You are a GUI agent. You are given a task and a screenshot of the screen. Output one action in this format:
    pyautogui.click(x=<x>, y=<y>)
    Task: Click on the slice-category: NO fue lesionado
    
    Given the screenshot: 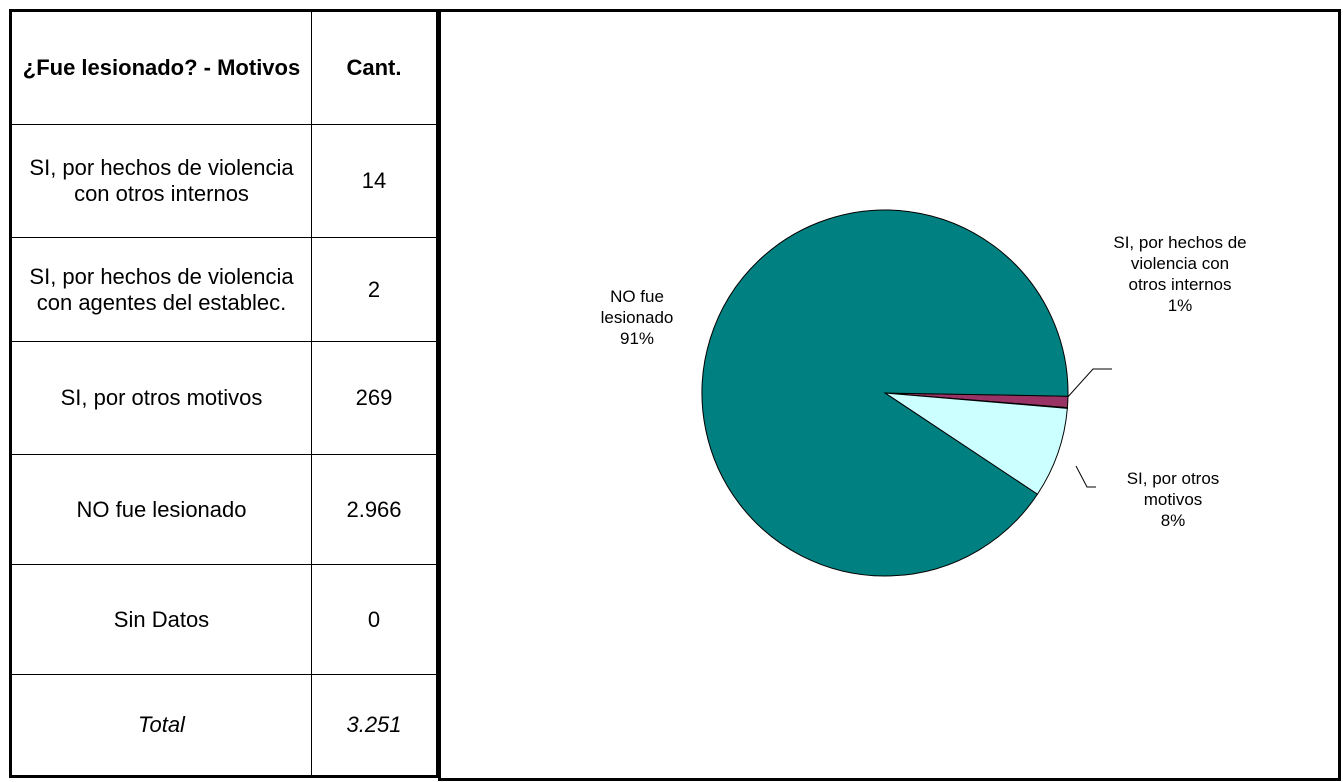 What is the action you would take?
    pyautogui.click(x=637, y=307)
    